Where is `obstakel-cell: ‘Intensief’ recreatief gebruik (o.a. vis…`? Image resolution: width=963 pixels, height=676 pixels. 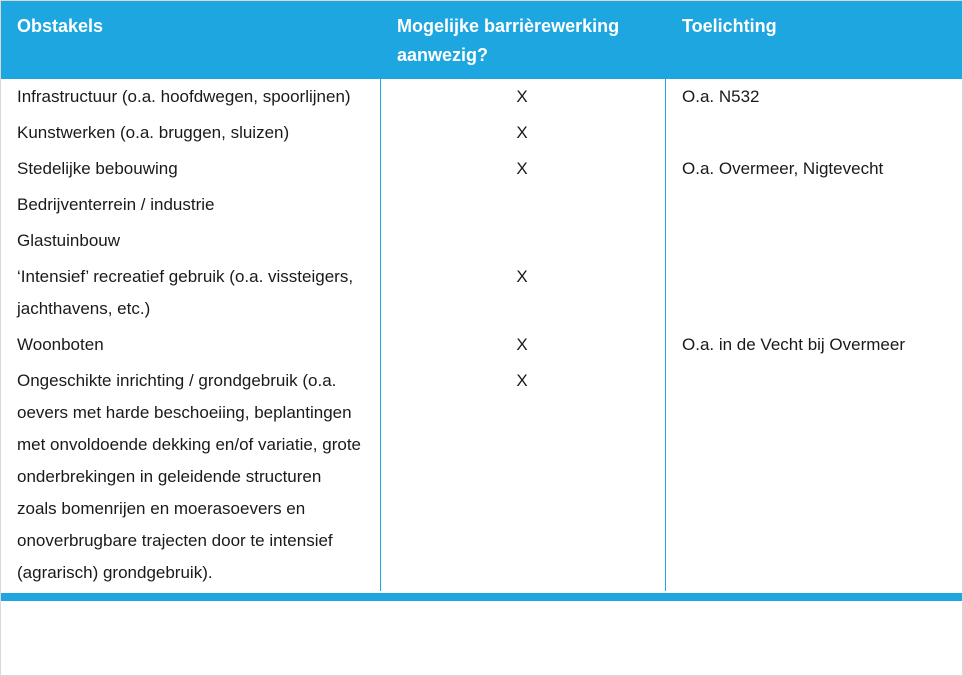
obstakel-cell: ‘Intensief’ recreatief gebruik (o.a. vis… is located at coordinates (191, 293).